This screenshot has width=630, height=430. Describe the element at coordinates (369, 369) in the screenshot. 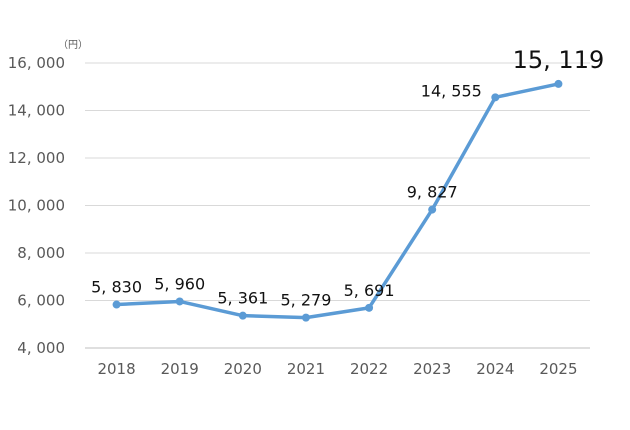

I see `x-tick-label: 2022` at that location.